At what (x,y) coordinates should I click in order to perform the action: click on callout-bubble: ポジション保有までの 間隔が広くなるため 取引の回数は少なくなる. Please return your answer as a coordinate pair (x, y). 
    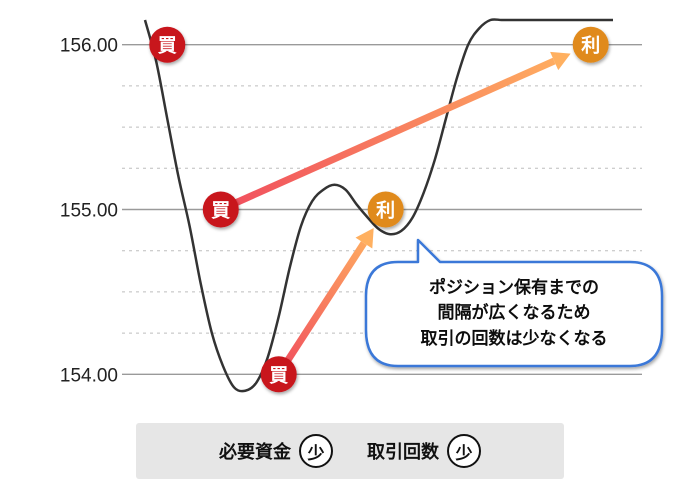
    Looking at the image, I should click on (514, 303).